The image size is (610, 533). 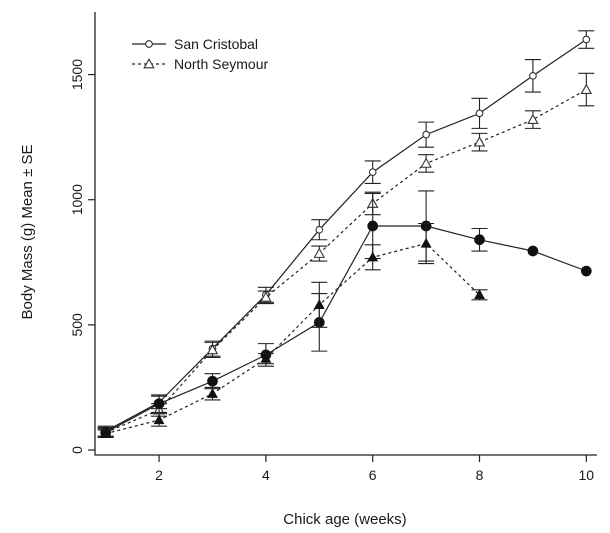 What do you see at coordinates (480, 475) in the screenshot?
I see `x-tick-label: 8` at bounding box center [480, 475].